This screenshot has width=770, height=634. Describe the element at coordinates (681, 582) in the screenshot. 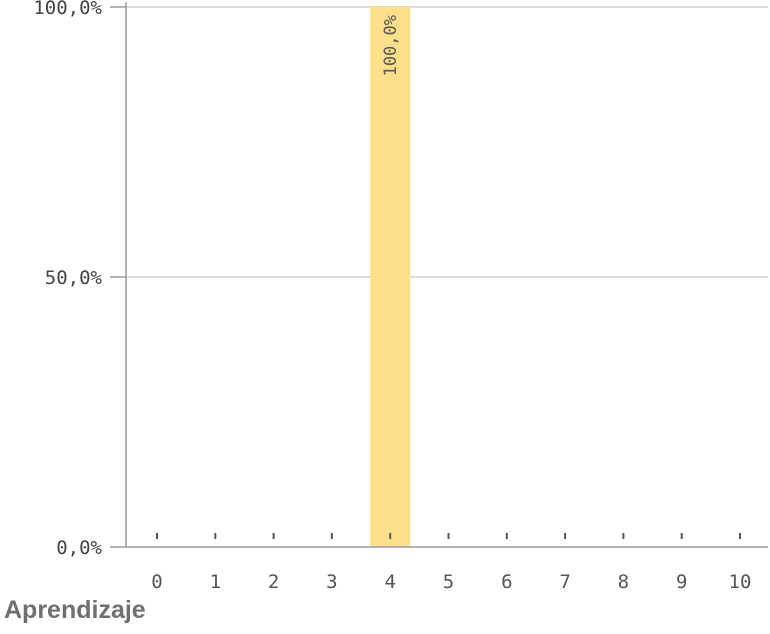

I see `x-tick-label: 9` at that location.